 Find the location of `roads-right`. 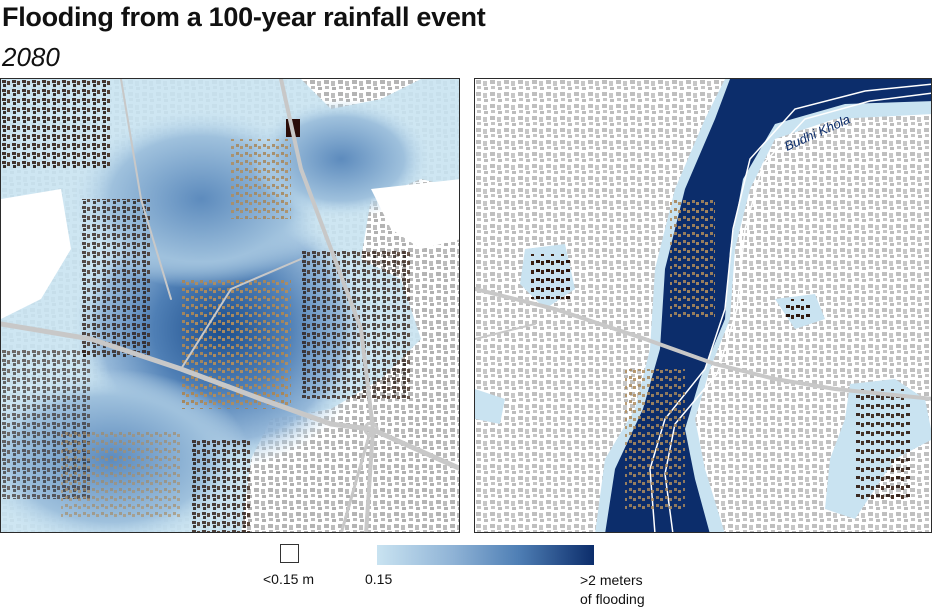

roads-right is located at coordinates (703, 344).